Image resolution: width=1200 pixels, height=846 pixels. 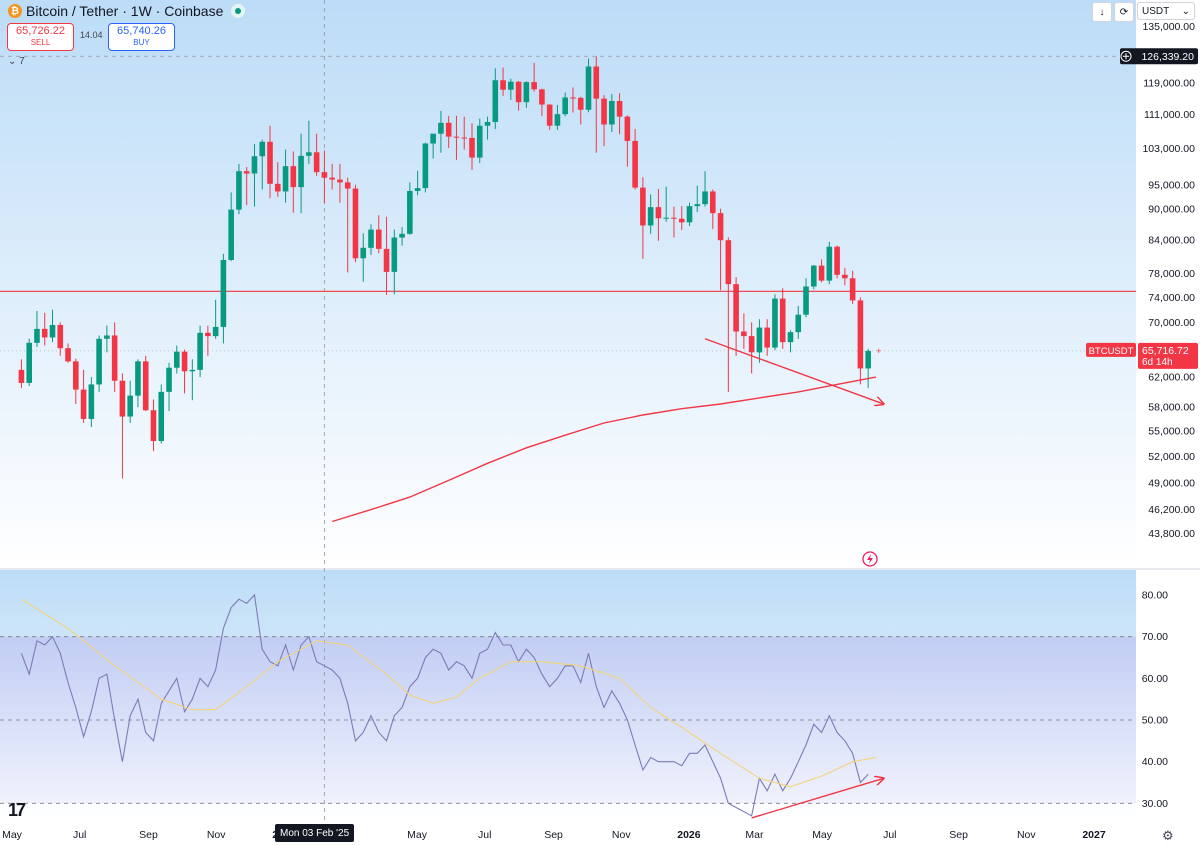 What do you see at coordinates (40, 31) in the screenshot?
I see `sell-price: 65,726.22` at bounding box center [40, 31].